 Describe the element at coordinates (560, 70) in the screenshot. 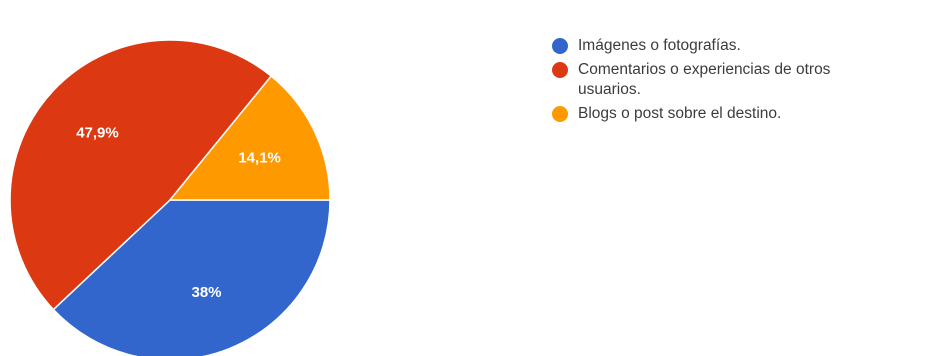

I see `legend-swatch-comentarios` at that location.